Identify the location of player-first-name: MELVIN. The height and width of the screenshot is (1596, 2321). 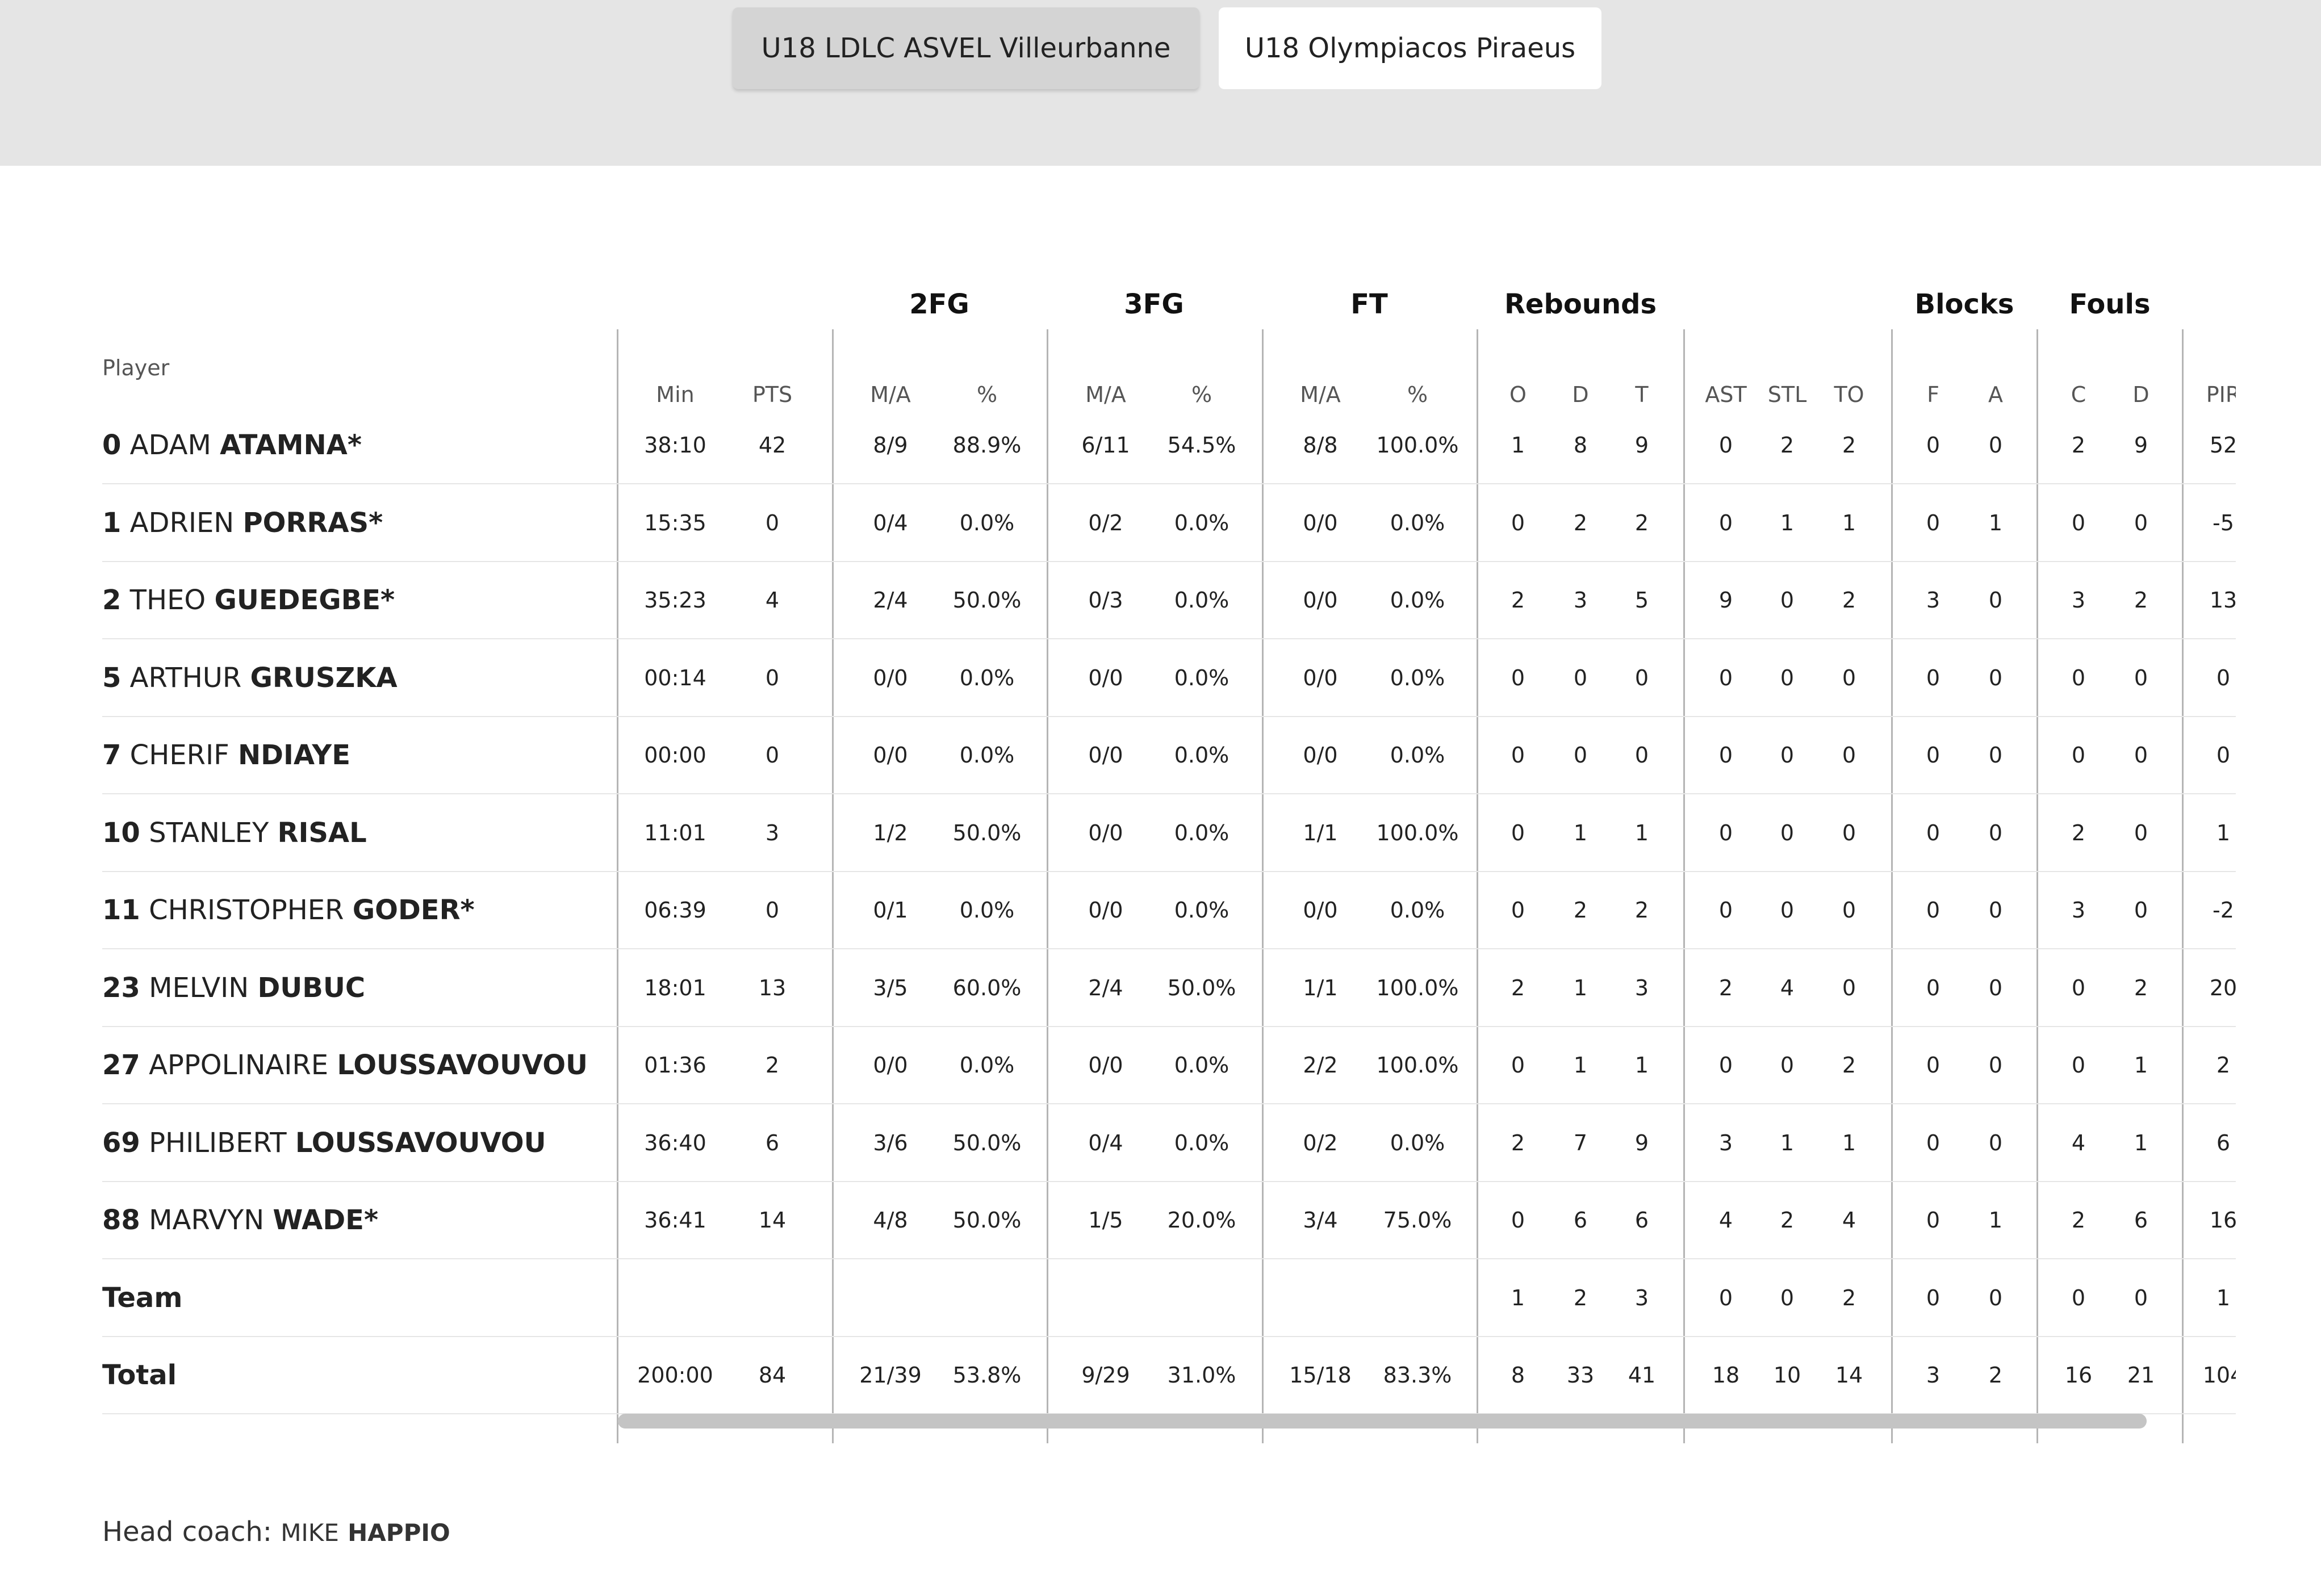
(199, 987).